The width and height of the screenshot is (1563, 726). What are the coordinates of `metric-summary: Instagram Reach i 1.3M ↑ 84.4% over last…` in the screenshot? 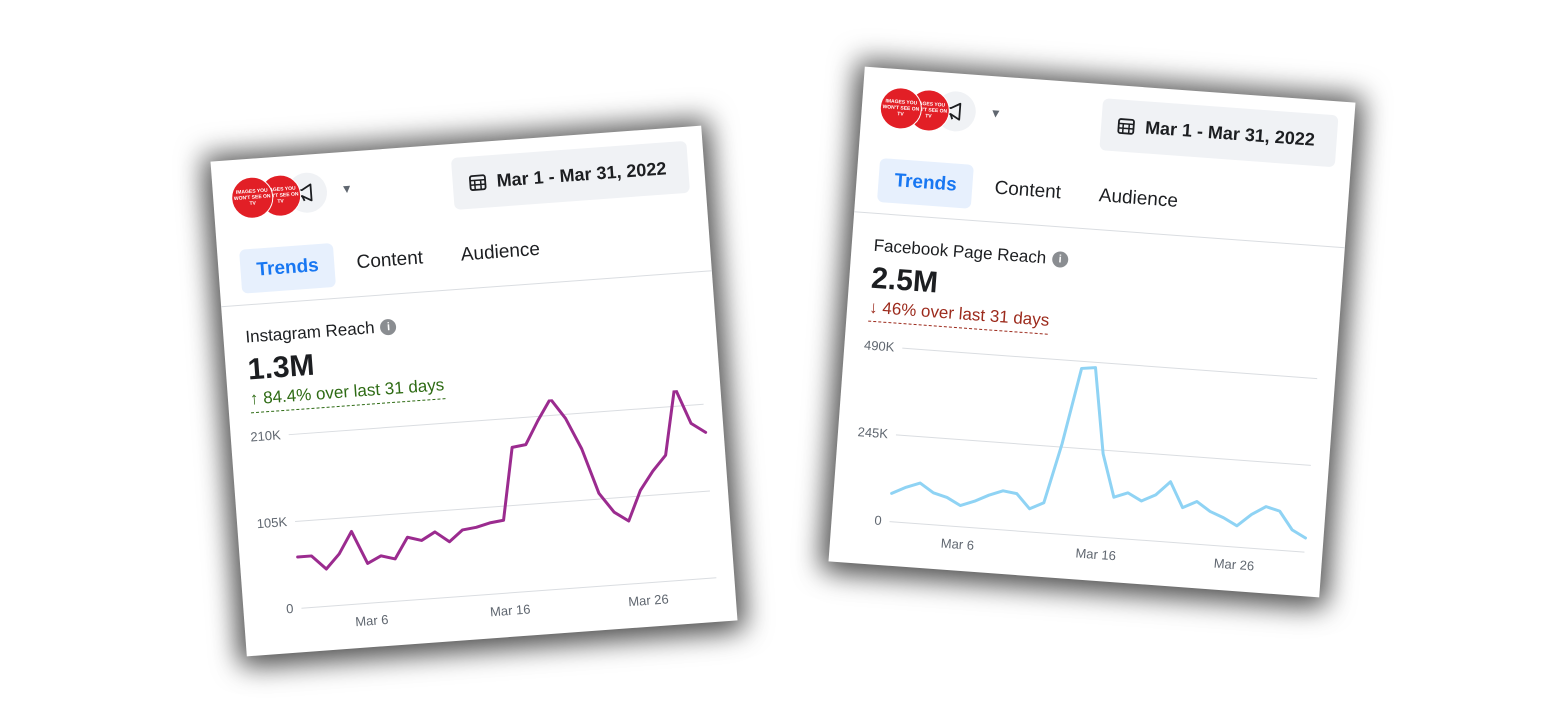 It's located at (345, 363).